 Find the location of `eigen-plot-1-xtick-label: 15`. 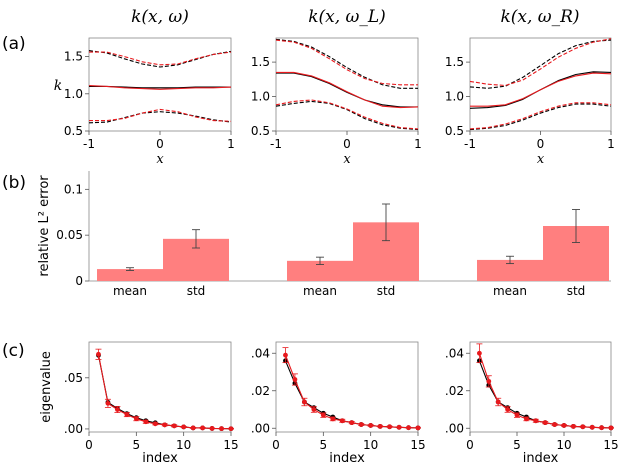

eigen-plot-1-xtick-label: 15 is located at coordinates (230, 445).